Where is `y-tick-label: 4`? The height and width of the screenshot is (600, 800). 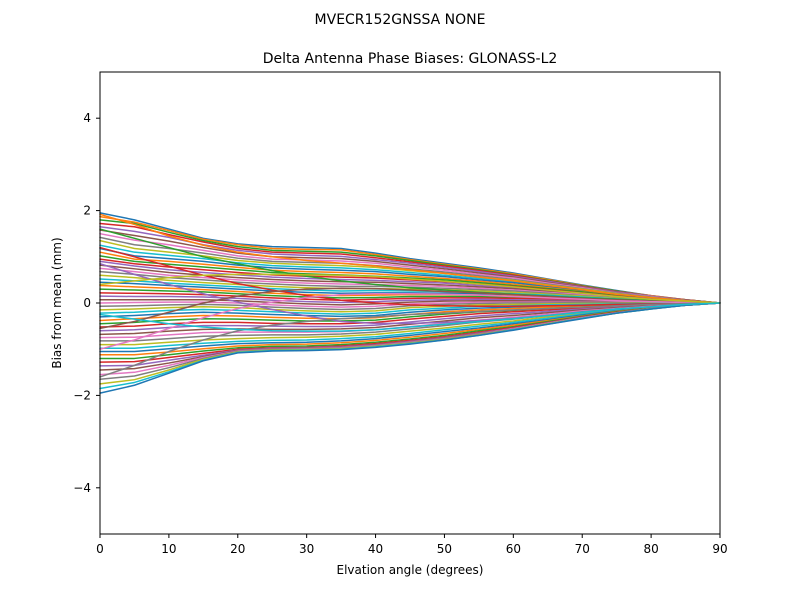
y-tick-label: 4 is located at coordinates (87, 118).